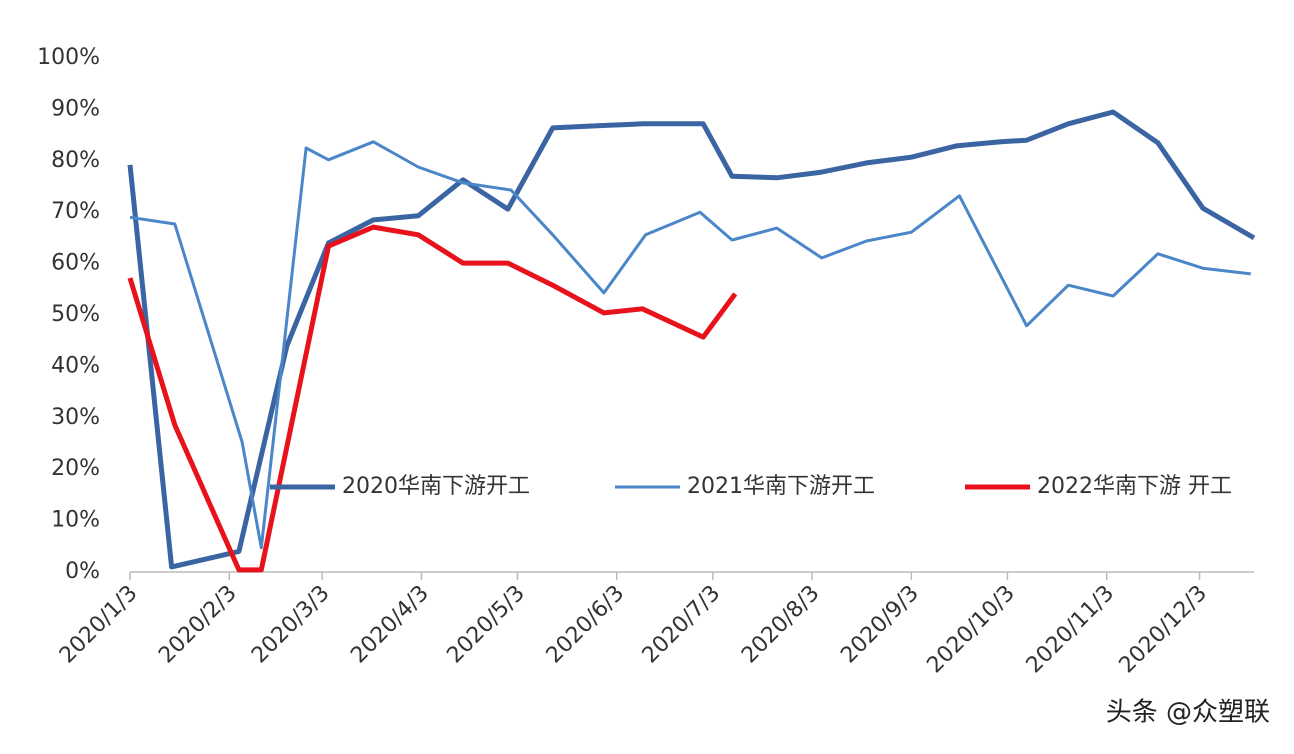 Image resolution: width=1294 pixels, height=754 pixels. Describe the element at coordinates (1188, 713) in the screenshot. I see `watermark: 头条 @众塑联` at that location.